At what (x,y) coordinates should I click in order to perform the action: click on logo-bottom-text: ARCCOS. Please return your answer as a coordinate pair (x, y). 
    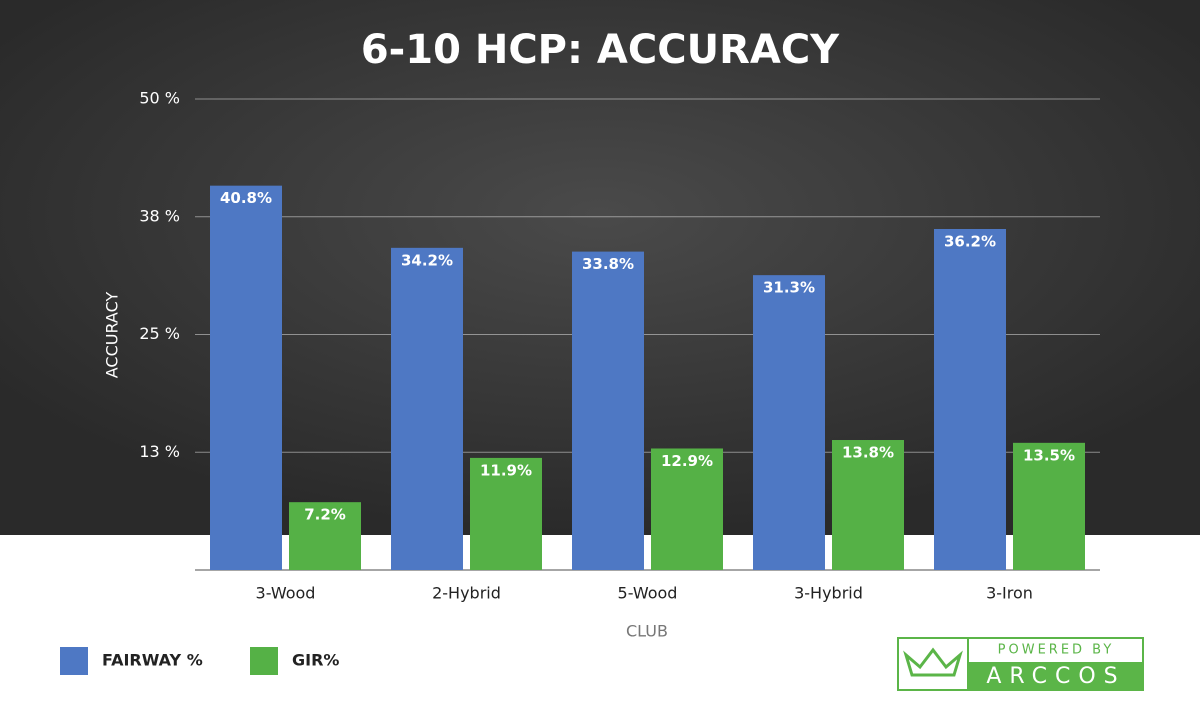
    Looking at the image, I should click on (1055, 676).